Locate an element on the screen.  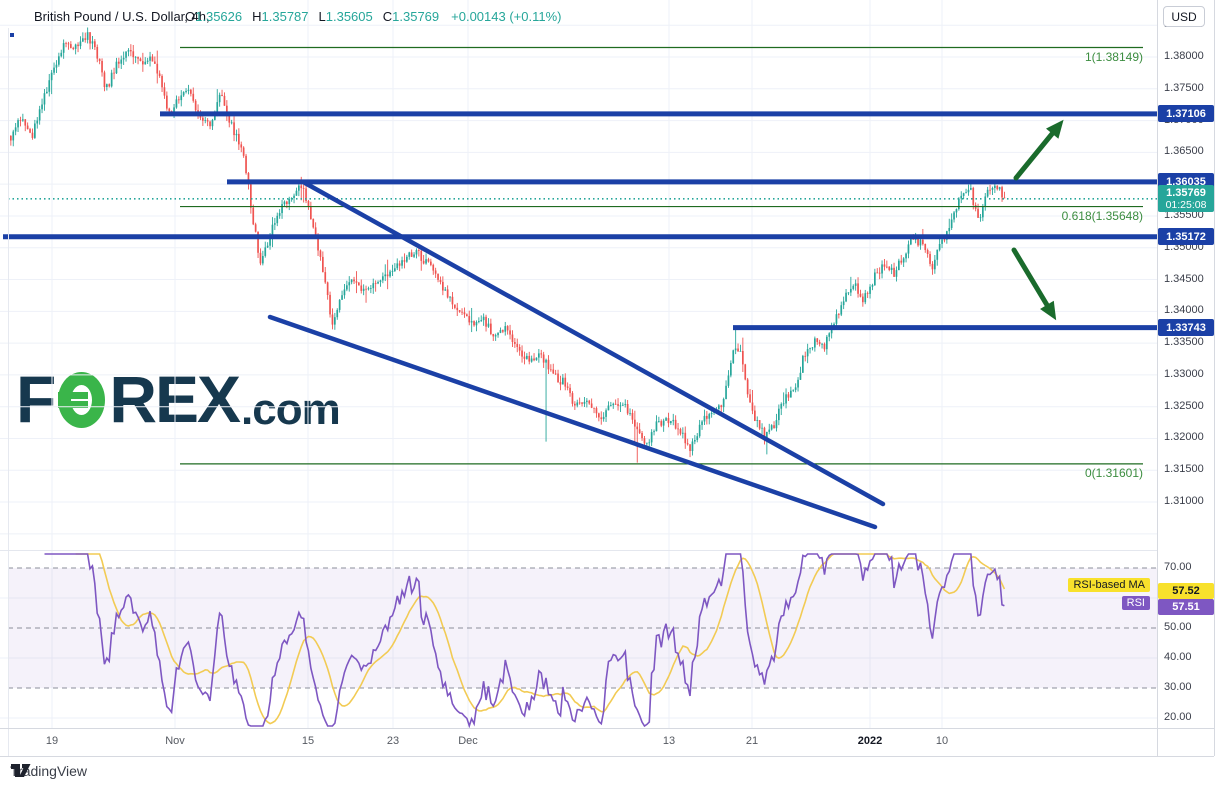
price-tick: 1.32000 is located at coordinates (1184, 437).